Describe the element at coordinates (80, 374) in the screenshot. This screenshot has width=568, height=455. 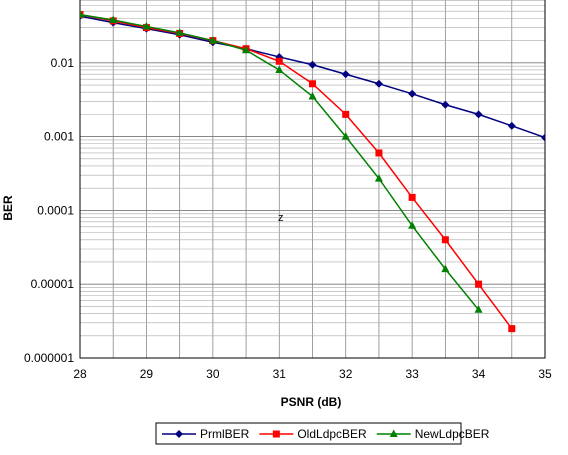
I see `x-tick-label: 28` at that location.